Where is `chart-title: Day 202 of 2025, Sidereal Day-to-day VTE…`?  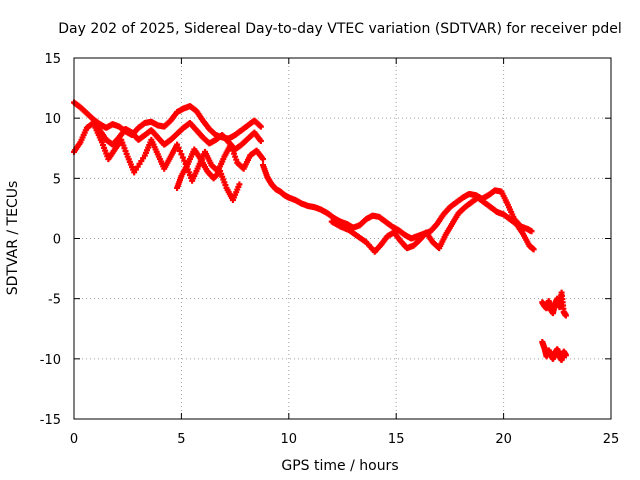
chart-title: Day 202 of 2025, Sidereal Day-to-day VTE… is located at coordinates (340, 29).